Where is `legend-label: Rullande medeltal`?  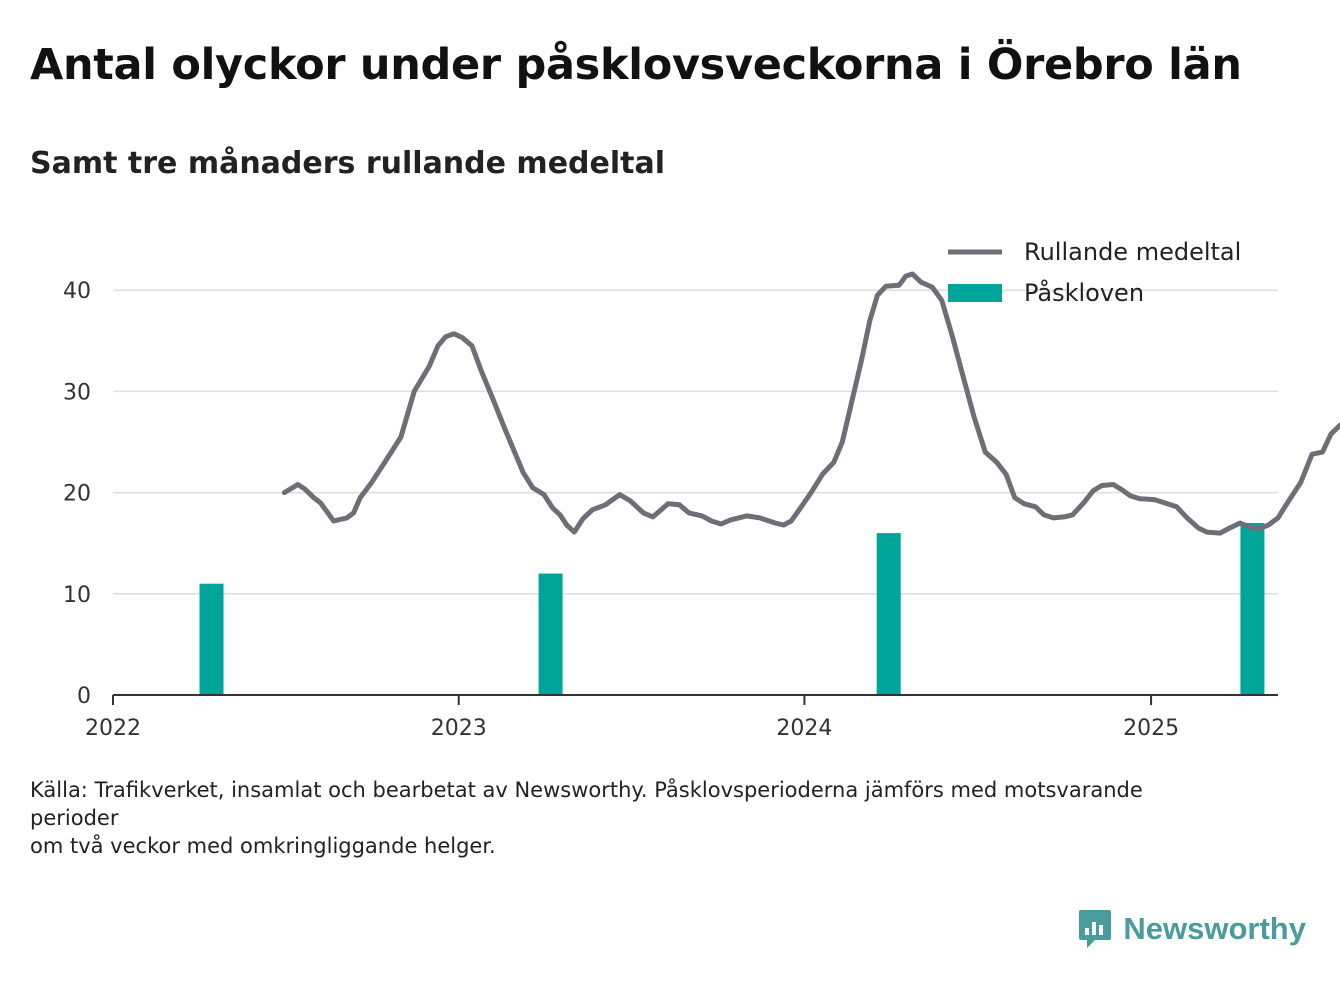
legend-label: Rullande medeltal is located at coordinates (1132, 252).